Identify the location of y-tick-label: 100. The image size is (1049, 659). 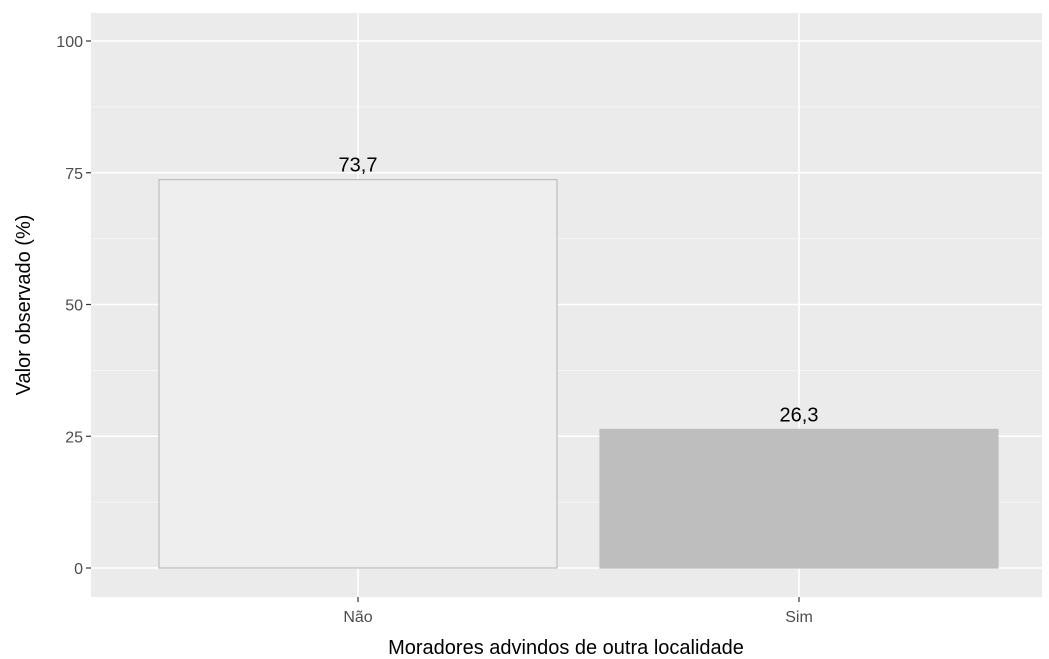
(69, 42).